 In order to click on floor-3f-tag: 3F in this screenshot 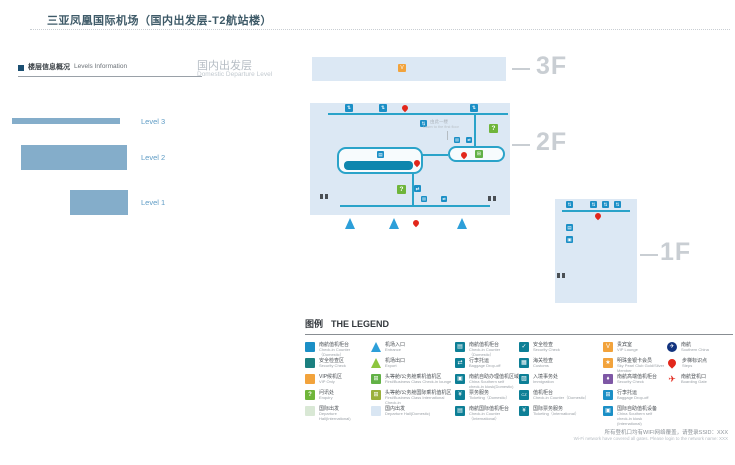, I will do `click(552, 66)`.